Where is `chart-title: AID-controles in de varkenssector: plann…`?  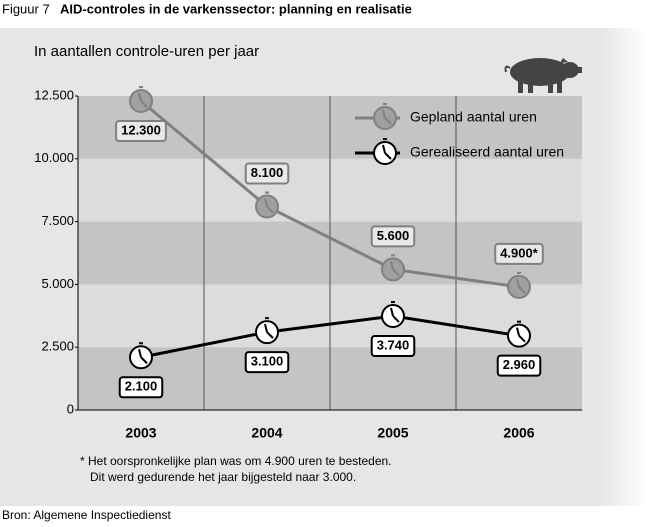
chart-title: AID-controles in de varkenssector: plann… is located at coordinates (236, 8).